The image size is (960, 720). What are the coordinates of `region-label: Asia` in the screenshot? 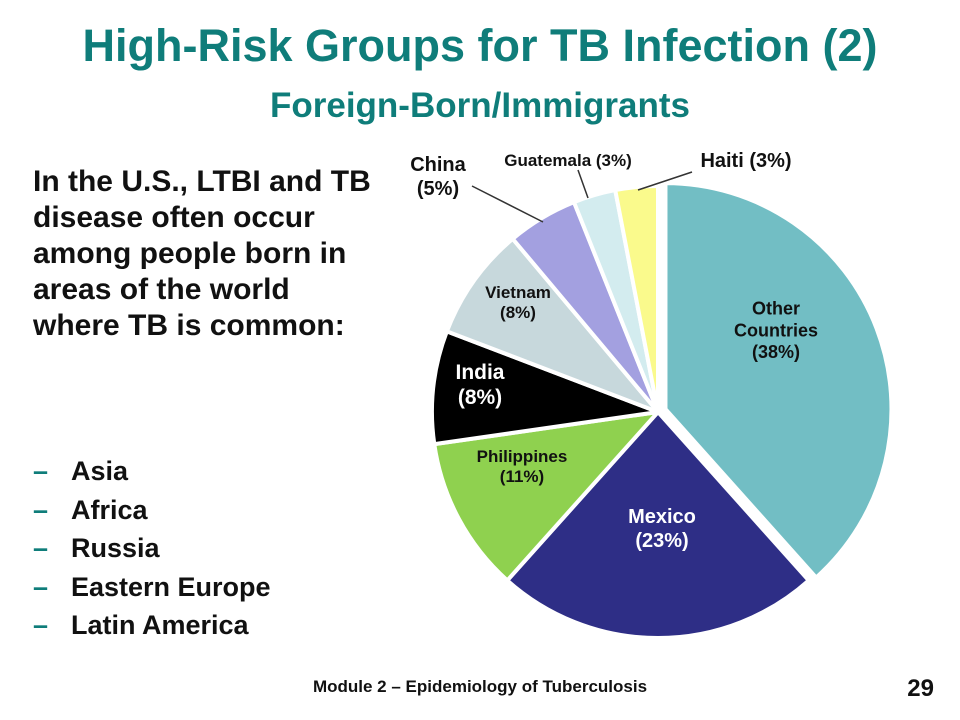 It's located at (100, 471).